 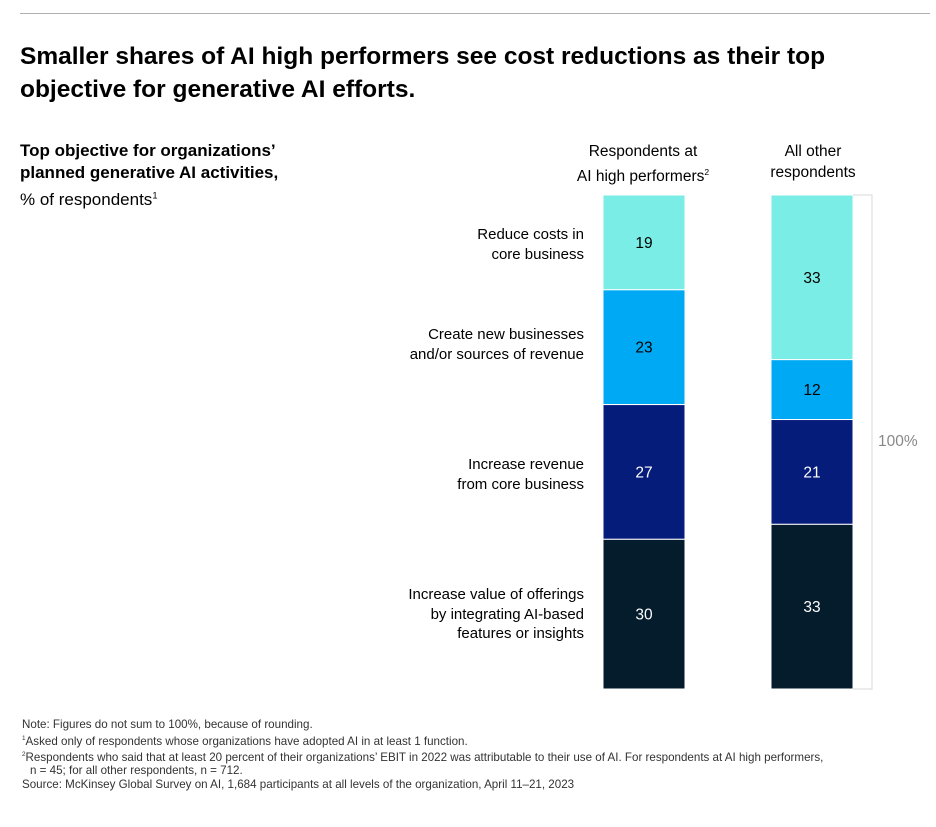 What do you see at coordinates (24, 754) in the screenshot?
I see `note-marker: 2` at bounding box center [24, 754].